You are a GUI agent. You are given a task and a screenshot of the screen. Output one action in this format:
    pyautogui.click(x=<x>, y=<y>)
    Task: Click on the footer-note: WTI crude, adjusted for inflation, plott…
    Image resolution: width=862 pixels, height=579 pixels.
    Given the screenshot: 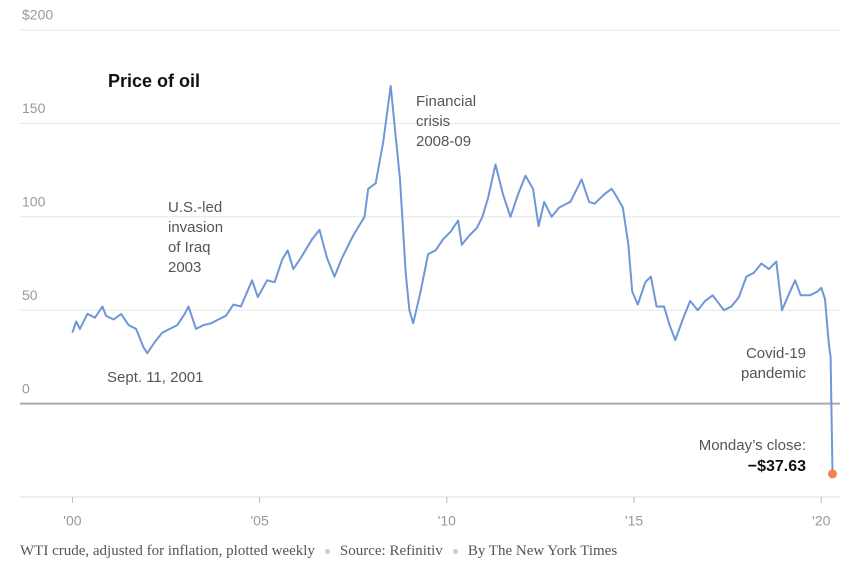 What is the action you would take?
    pyautogui.click(x=167, y=551)
    